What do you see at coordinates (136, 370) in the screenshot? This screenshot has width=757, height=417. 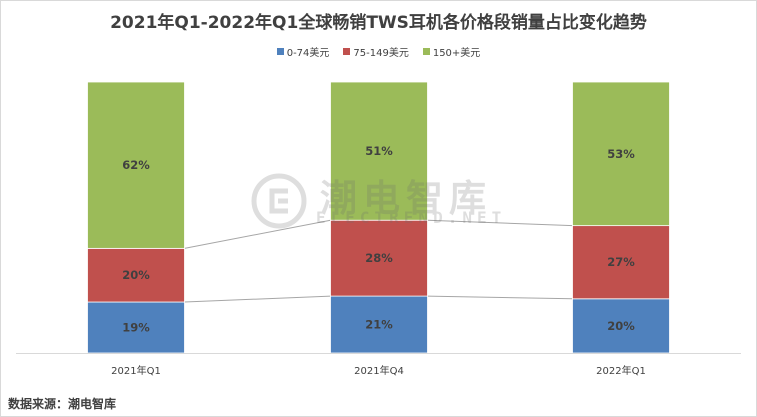 I see `x-tick-label-0: 2021年Q1` at bounding box center [136, 370].